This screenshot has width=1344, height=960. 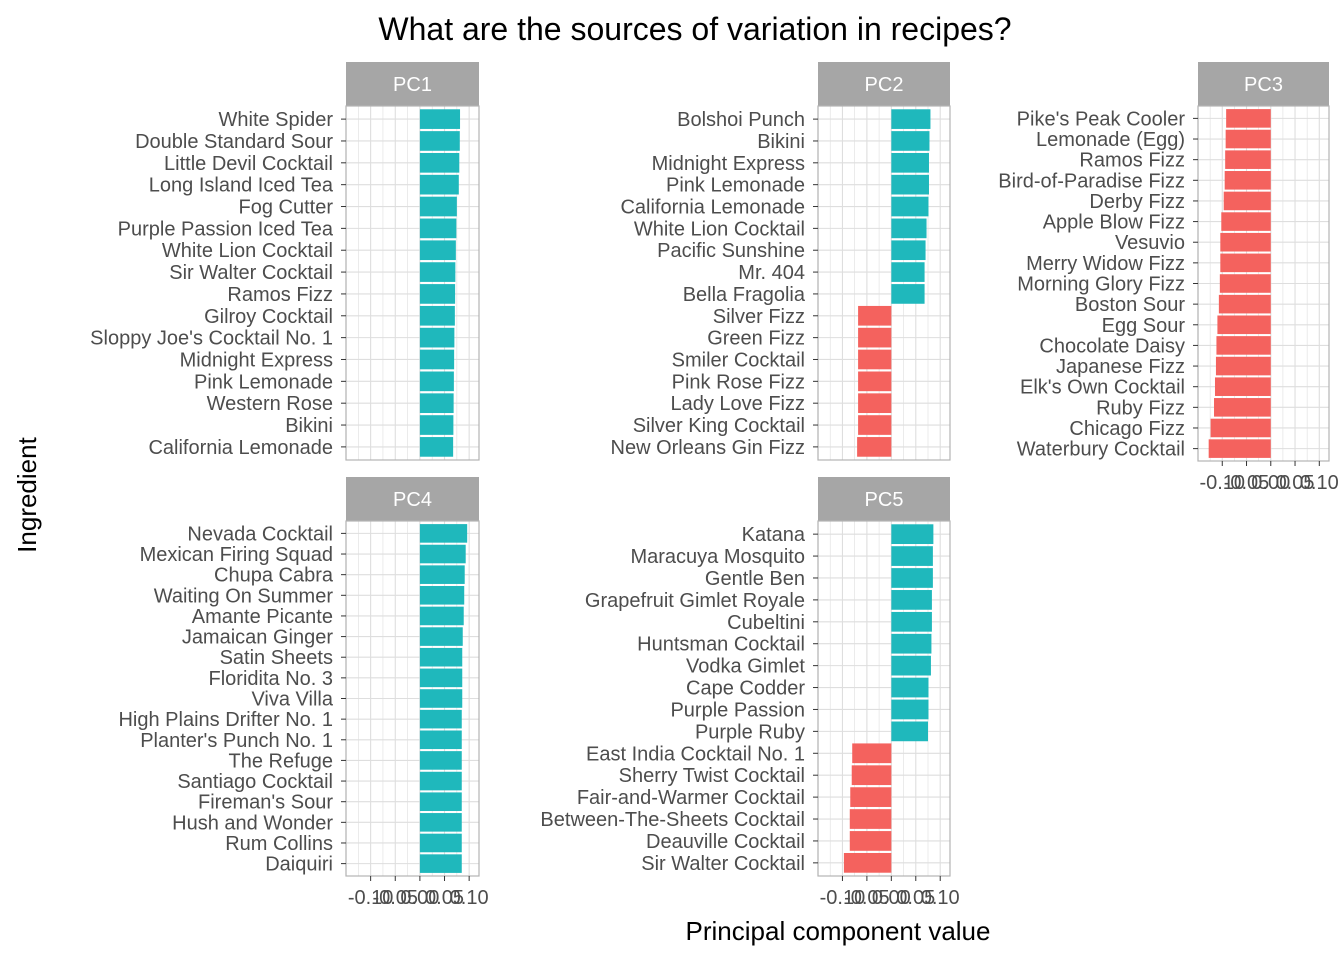 I want to click on strip-pc3, so click(x=1263, y=84).